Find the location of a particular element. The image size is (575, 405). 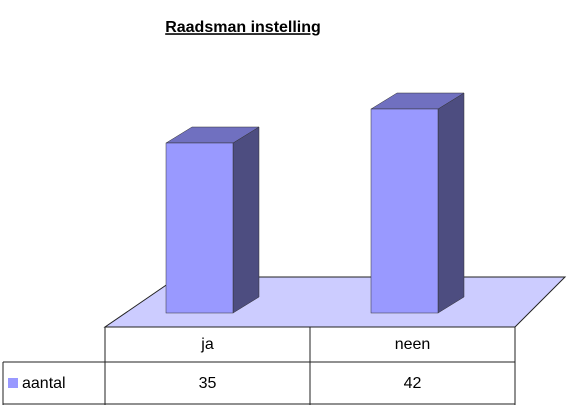

legend-label: aantal is located at coordinates (44, 383).